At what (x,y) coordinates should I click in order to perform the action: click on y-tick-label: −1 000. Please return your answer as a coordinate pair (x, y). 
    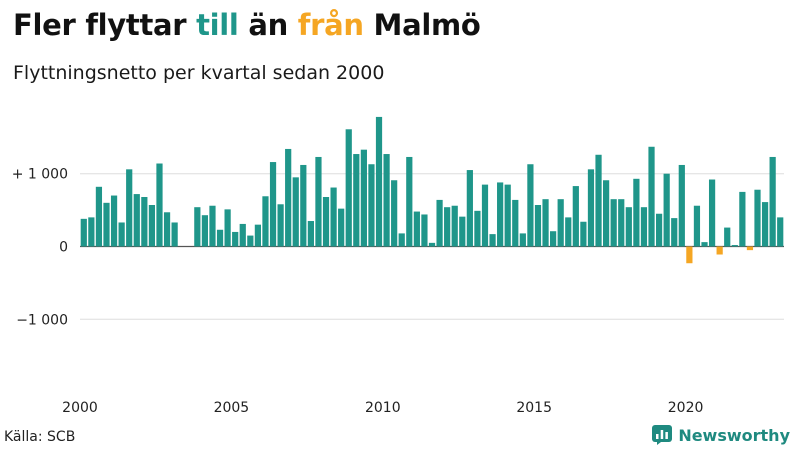
    Looking at the image, I should click on (42, 320).